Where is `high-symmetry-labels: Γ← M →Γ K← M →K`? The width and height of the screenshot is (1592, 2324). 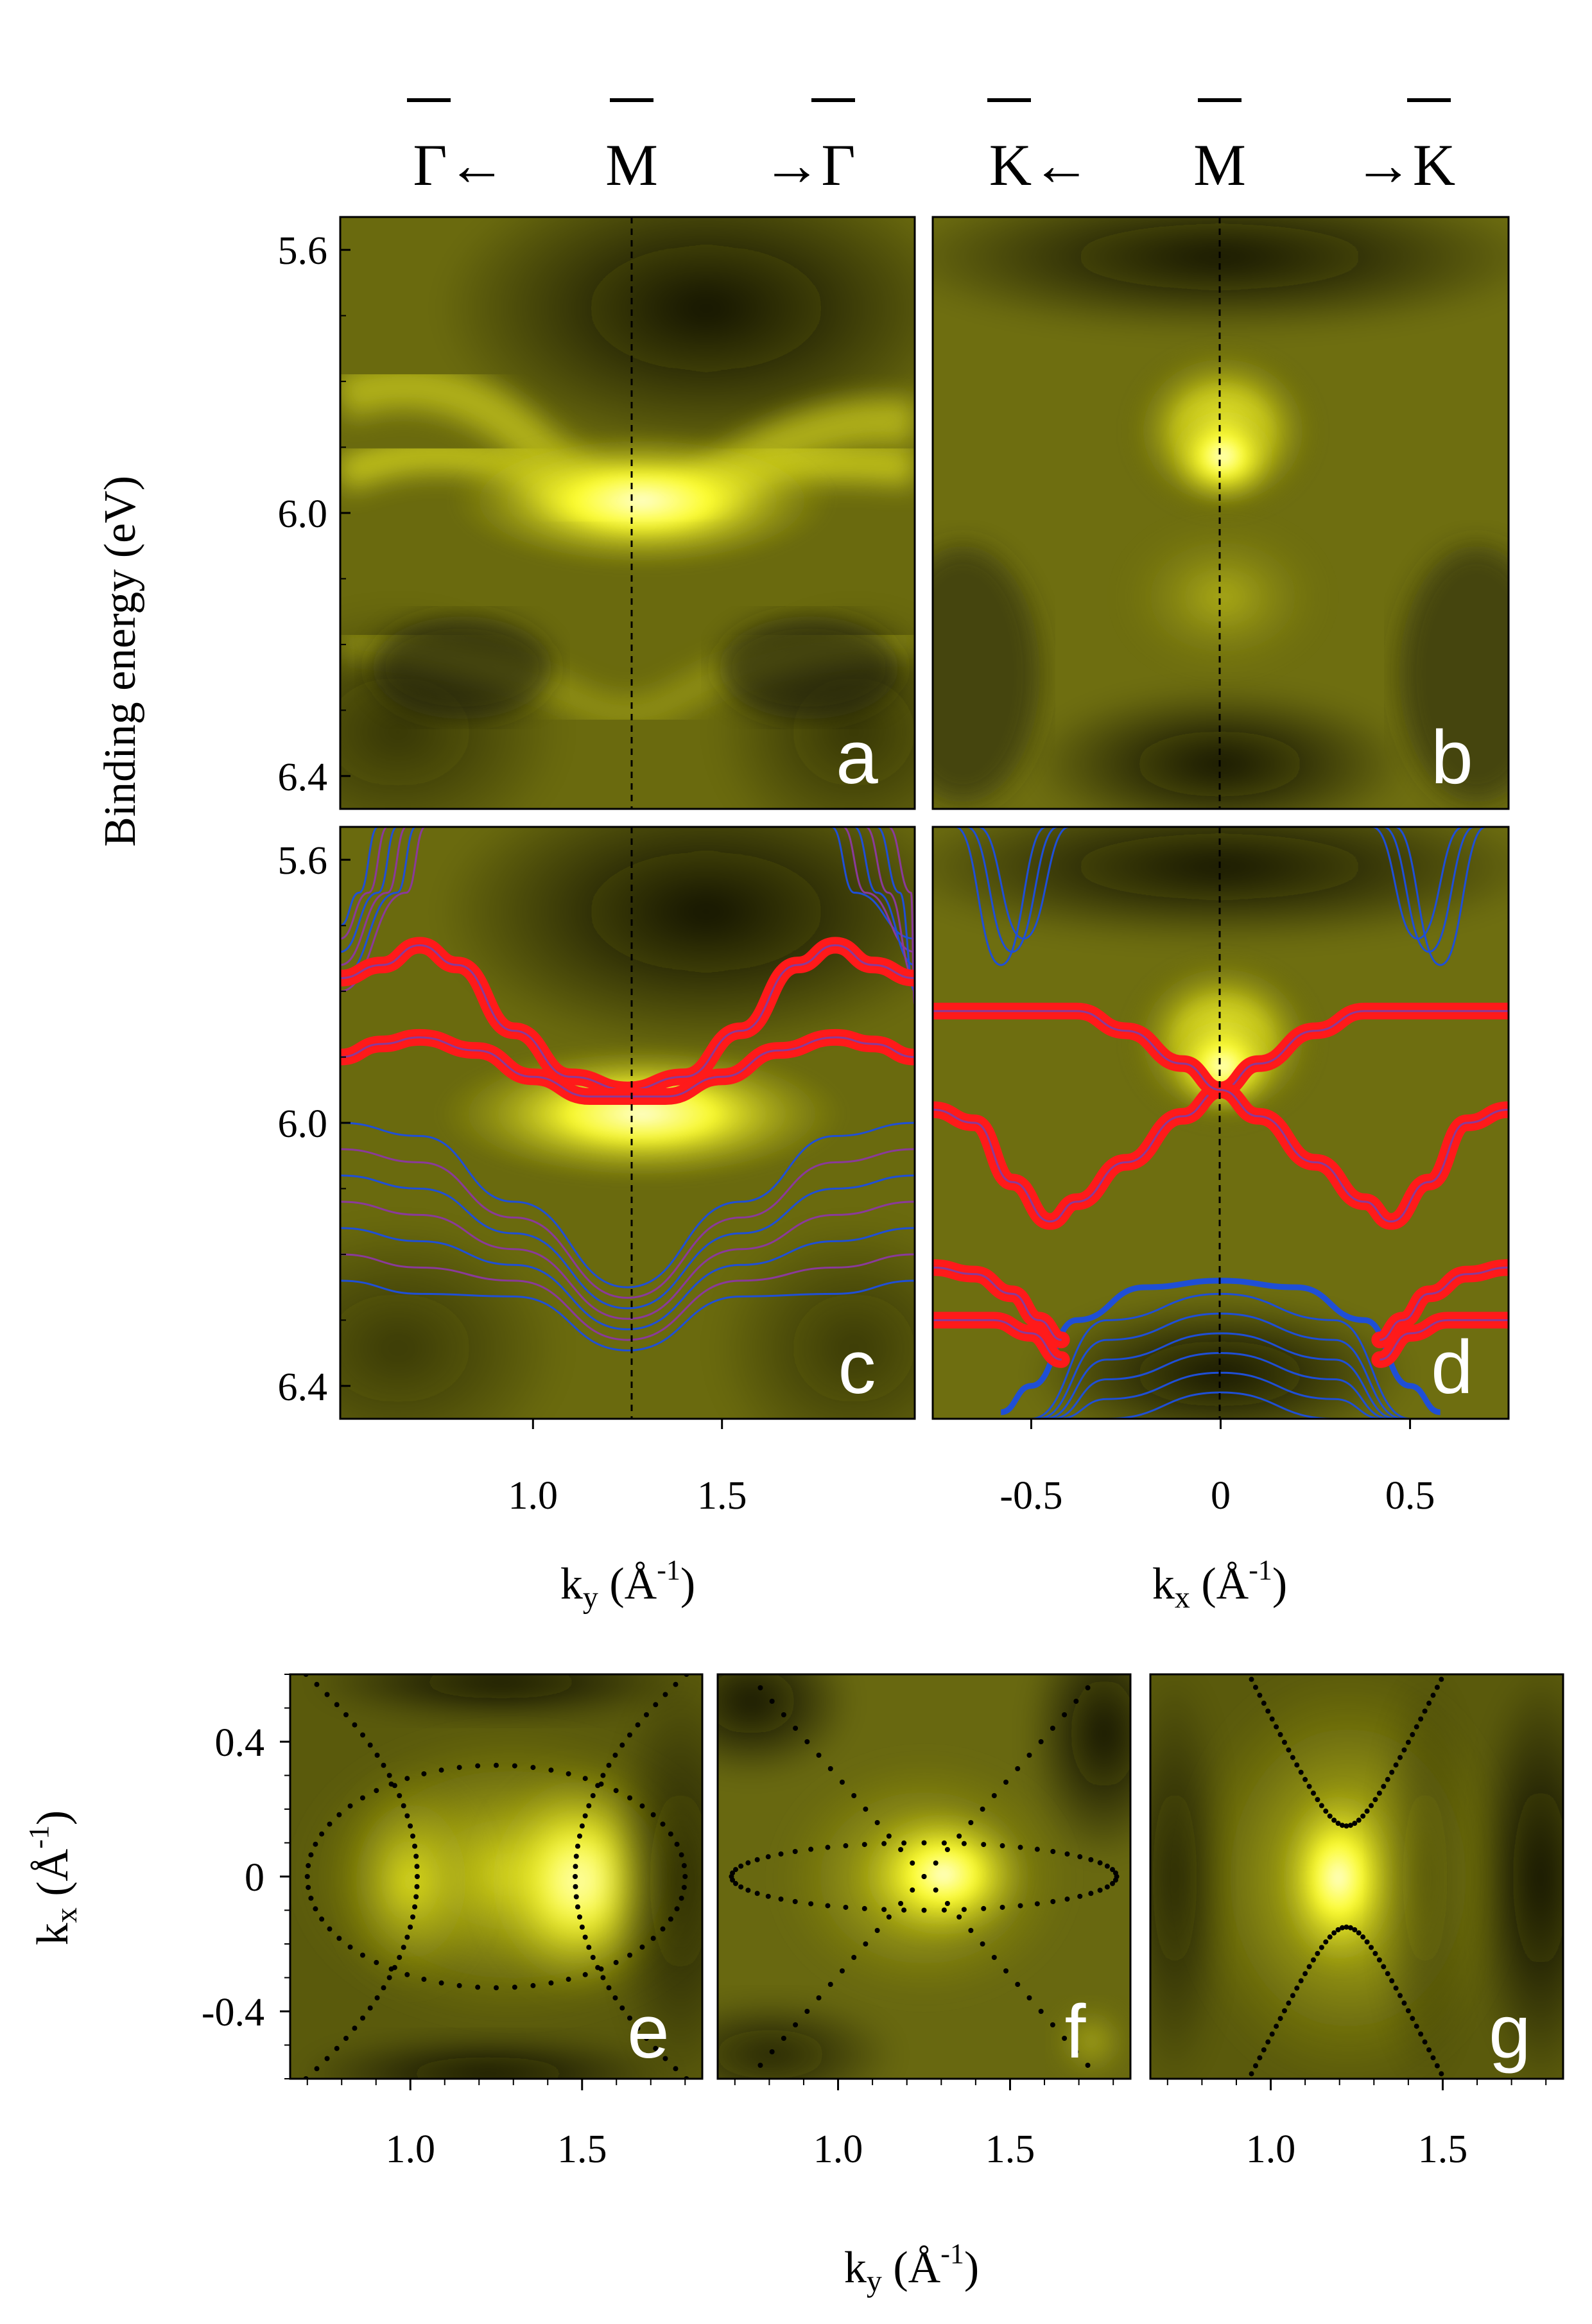
high-symmetry-labels: Γ← M →Γ K← M →K is located at coordinates (931, 148).